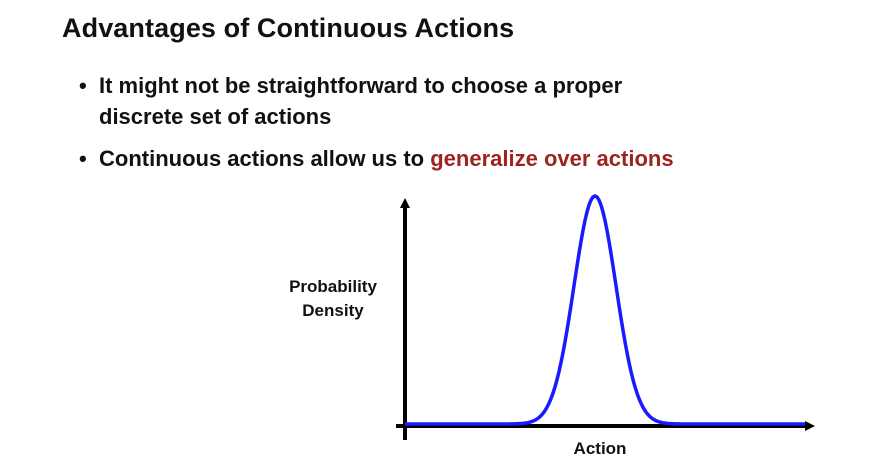 The height and width of the screenshot is (465, 886). What do you see at coordinates (215, 116) in the screenshot?
I see `bullet-line: discrete set of actions` at bounding box center [215, 116].